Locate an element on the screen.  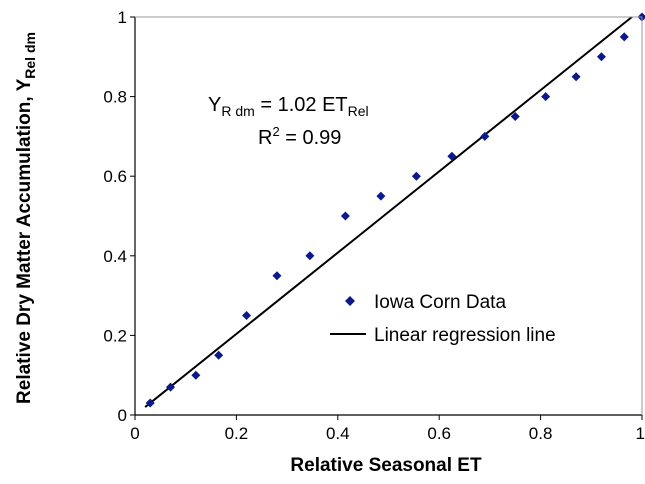
y-tick-label: 0.6 is located at coordinates (115, 176).